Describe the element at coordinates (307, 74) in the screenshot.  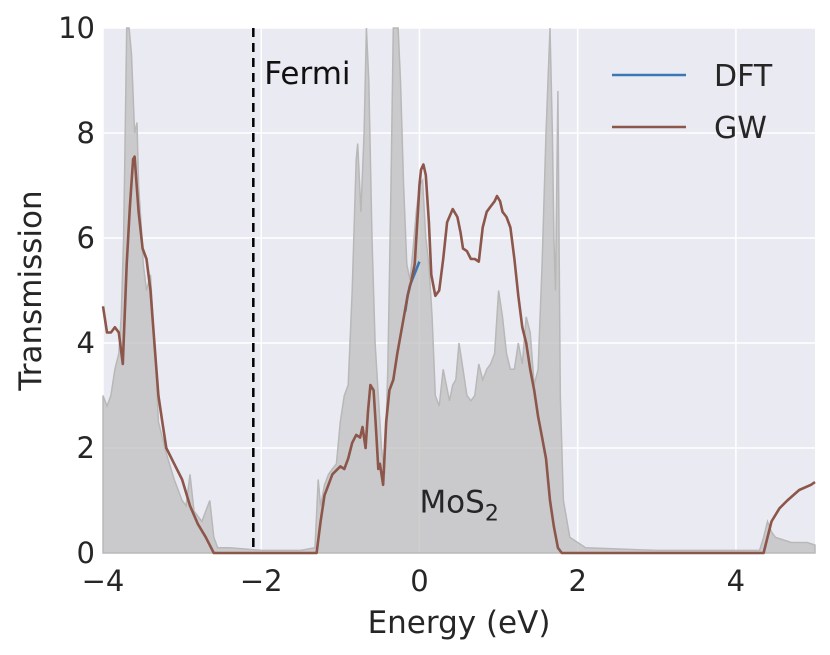
I see `fermi-label: Fermi` at that location.